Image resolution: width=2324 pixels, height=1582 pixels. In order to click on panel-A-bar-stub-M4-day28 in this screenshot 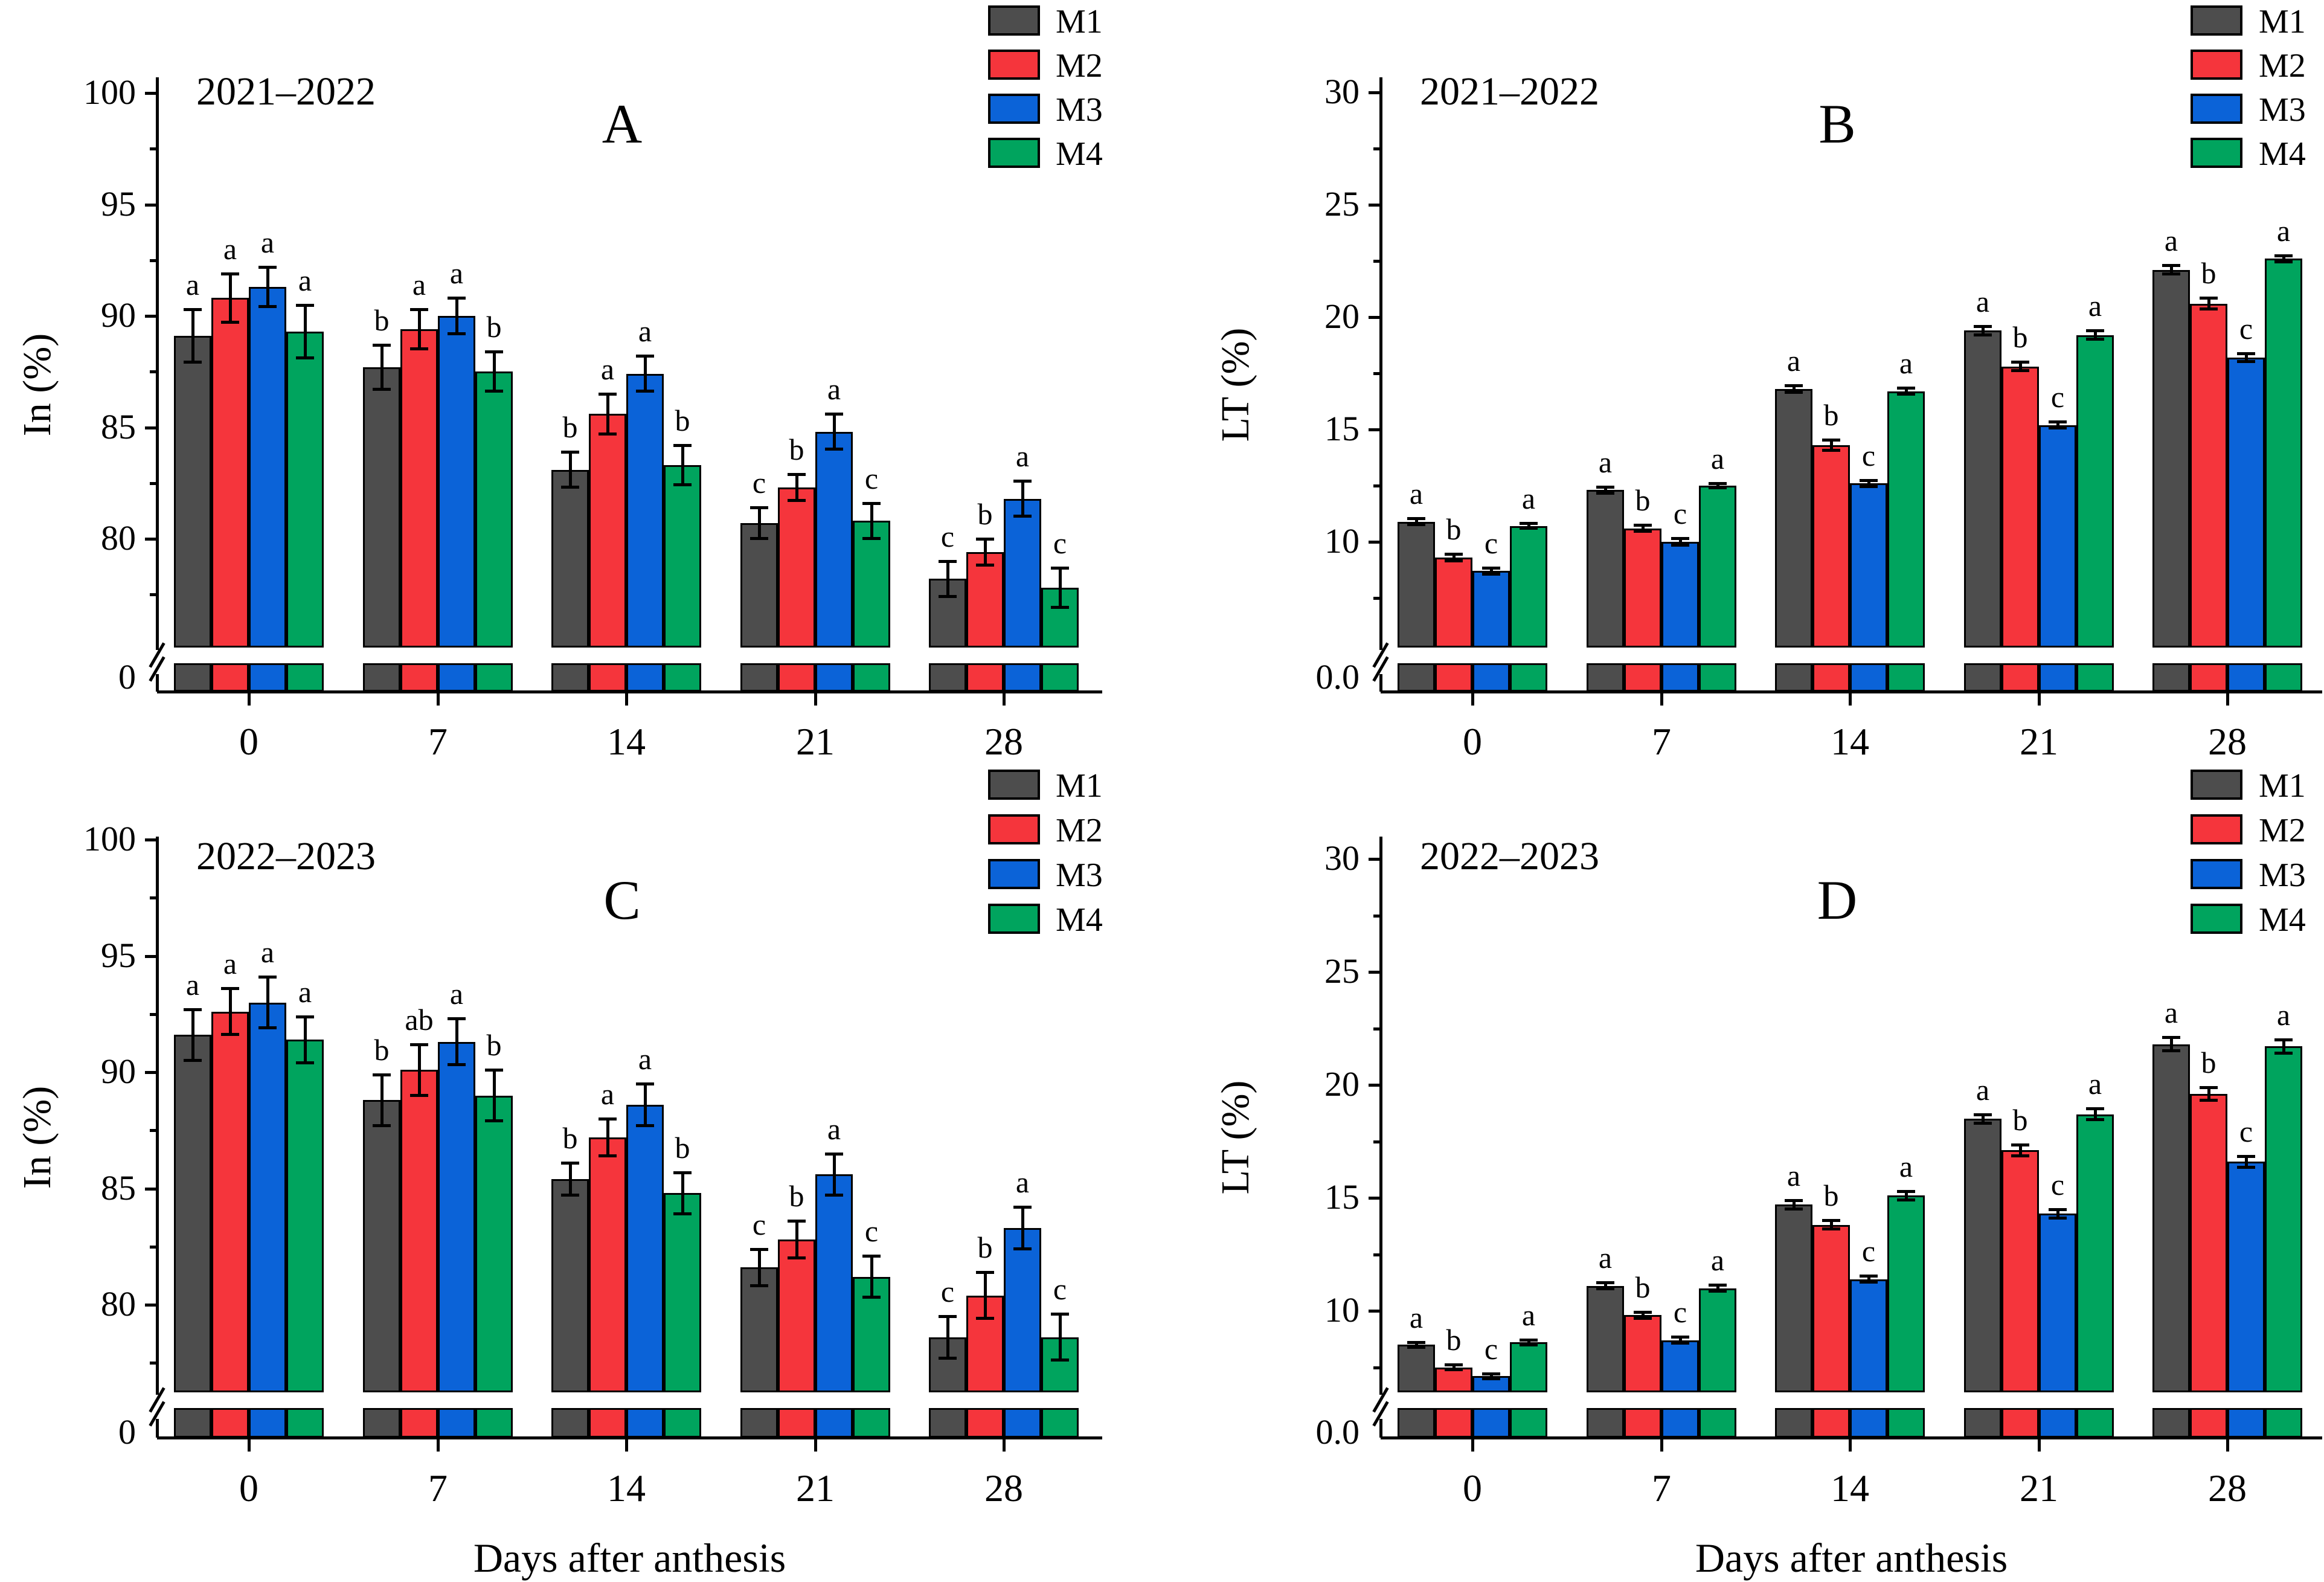, I will do `click(1060, 677)`.